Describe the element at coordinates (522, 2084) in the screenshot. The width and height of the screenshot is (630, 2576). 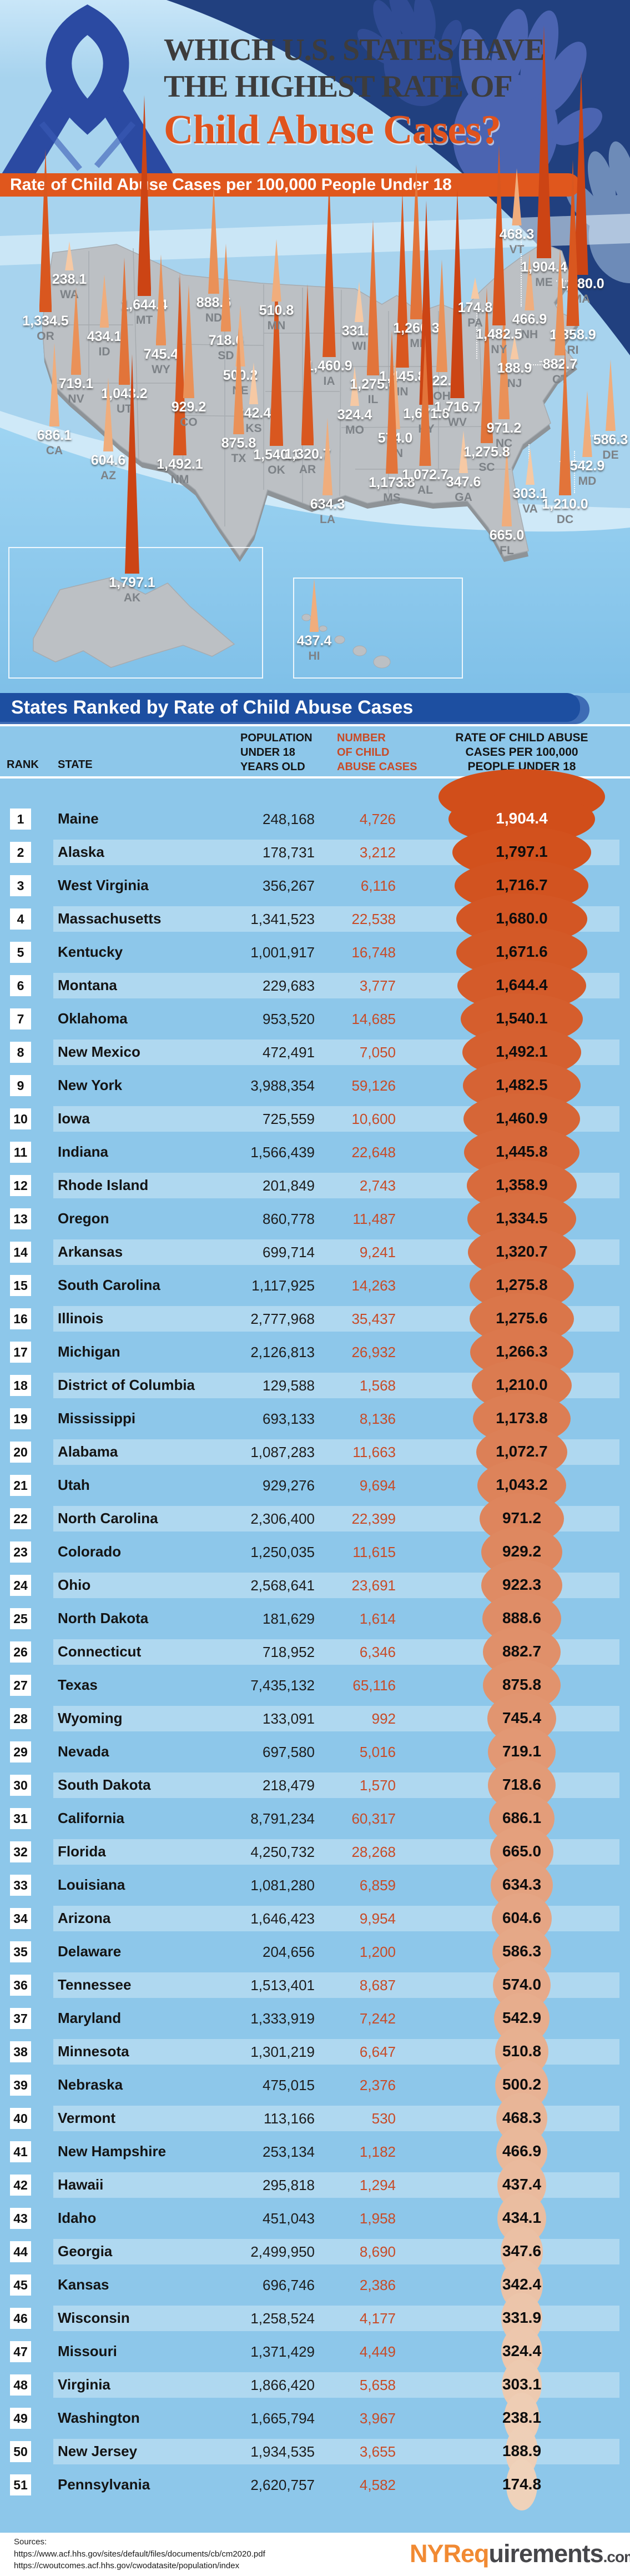
I see `rate-cell-39: 500.2` at that location.